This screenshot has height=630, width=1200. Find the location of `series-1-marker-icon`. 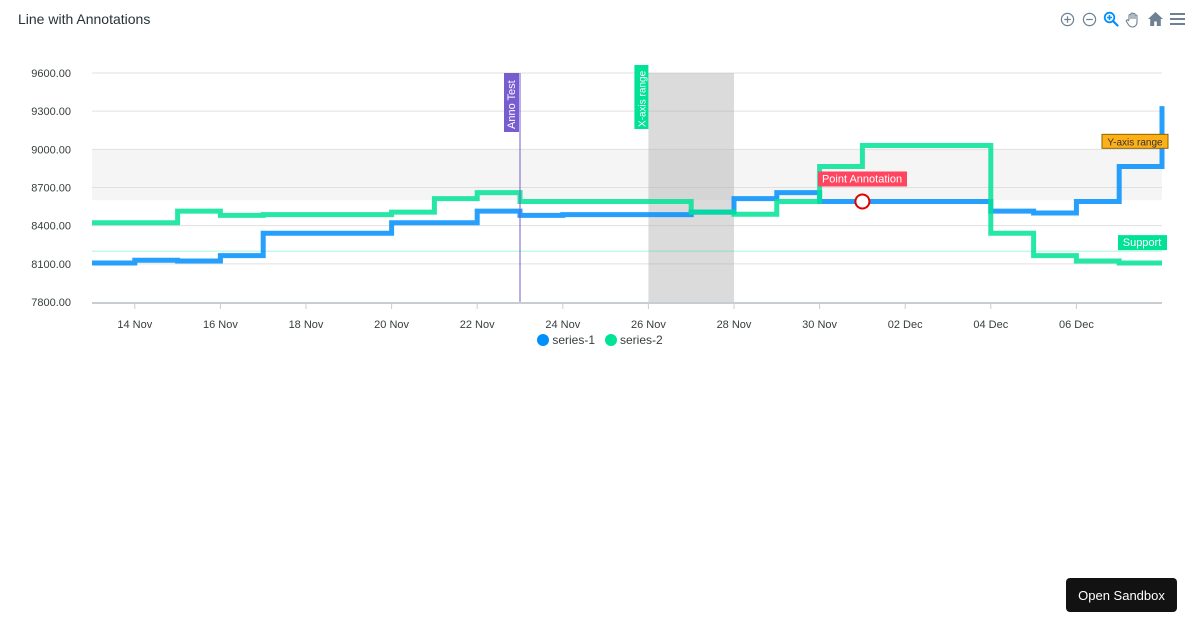

series-1-marker-icon is located at coordinates (543, 340).